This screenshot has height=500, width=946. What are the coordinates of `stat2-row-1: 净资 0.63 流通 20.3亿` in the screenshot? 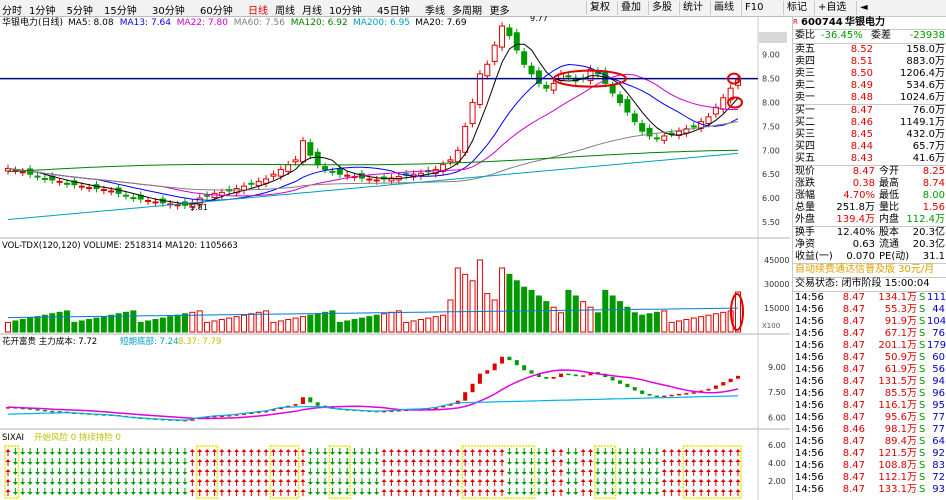 It's located at (869, 245).